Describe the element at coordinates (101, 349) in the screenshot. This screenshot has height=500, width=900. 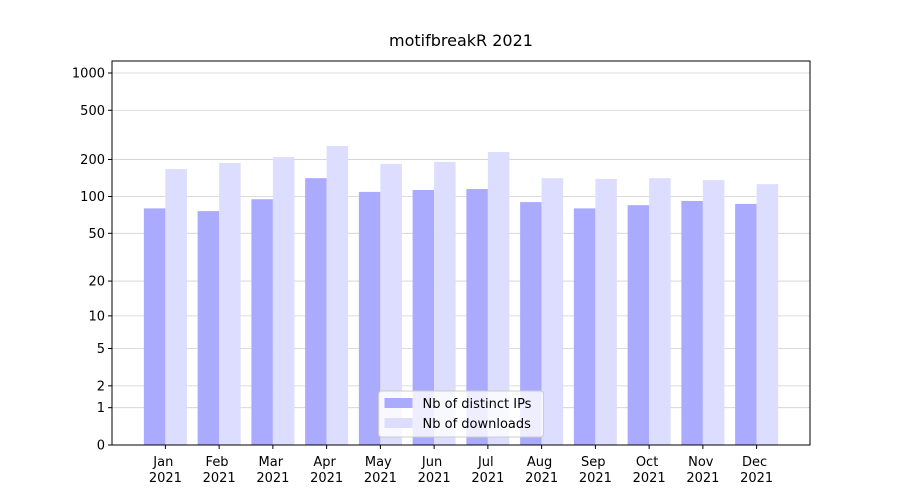
I see `y-tick-label: 5` at that location.